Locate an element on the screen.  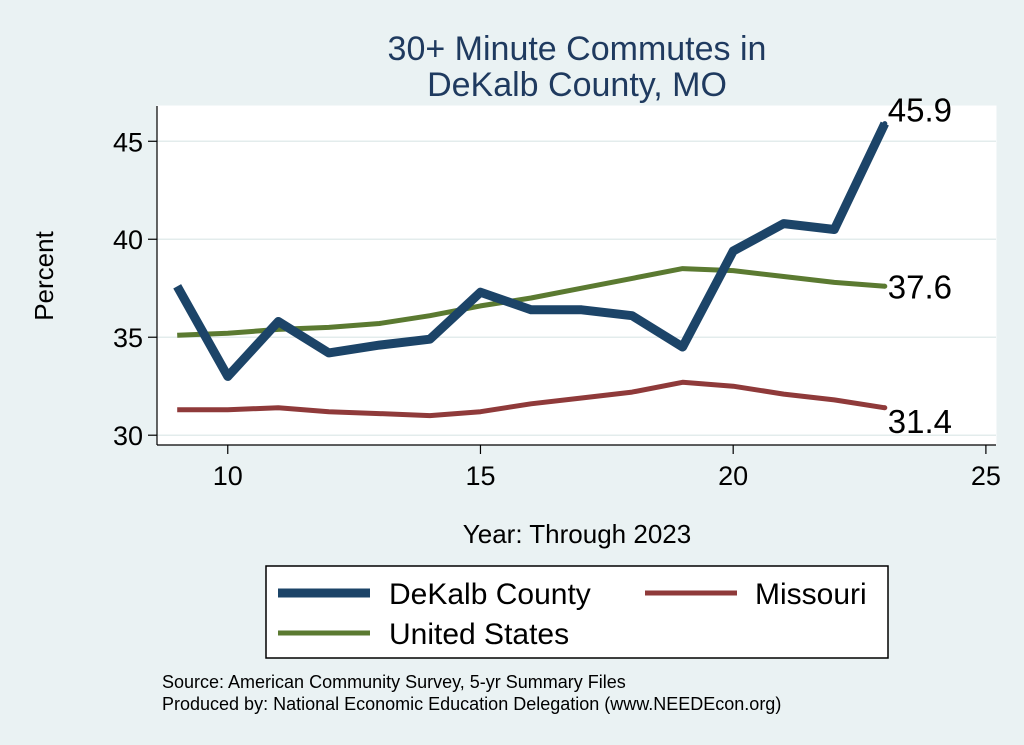
series-line-missouri is located at coordinates (531, 399).